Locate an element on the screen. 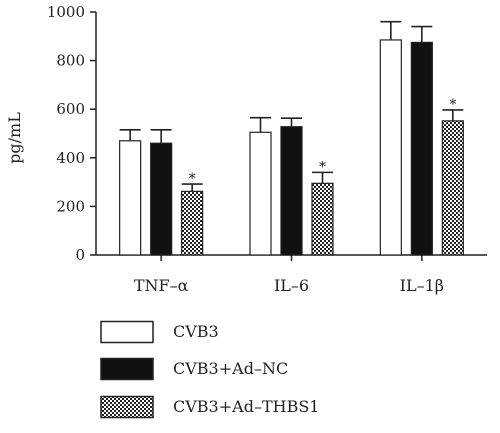 Image resolution: width=500 pixels, height=433 pixels. y-tick-label: 200 is located at coordinates (70, 206).